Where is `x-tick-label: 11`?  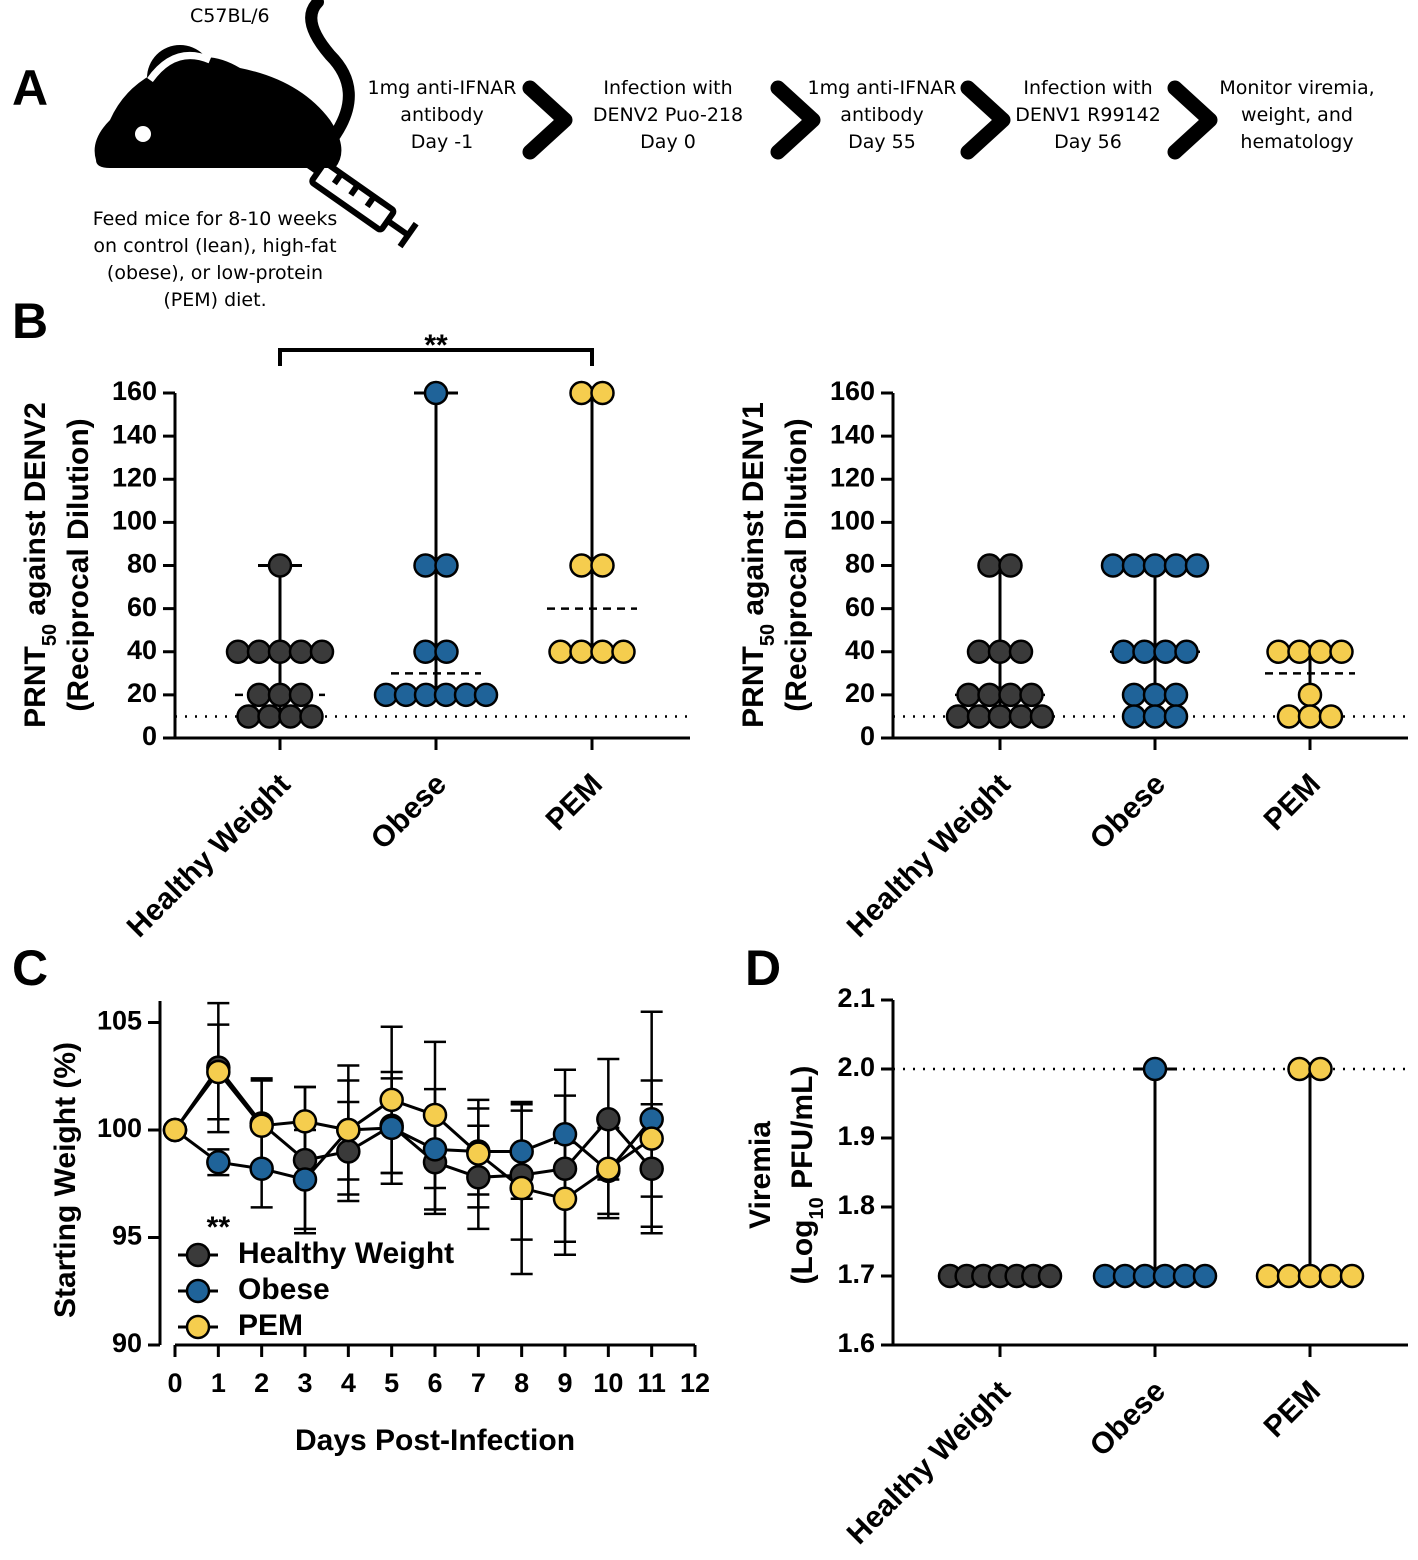
x-tick-label: 11 is located at coordinates (651, 1383).